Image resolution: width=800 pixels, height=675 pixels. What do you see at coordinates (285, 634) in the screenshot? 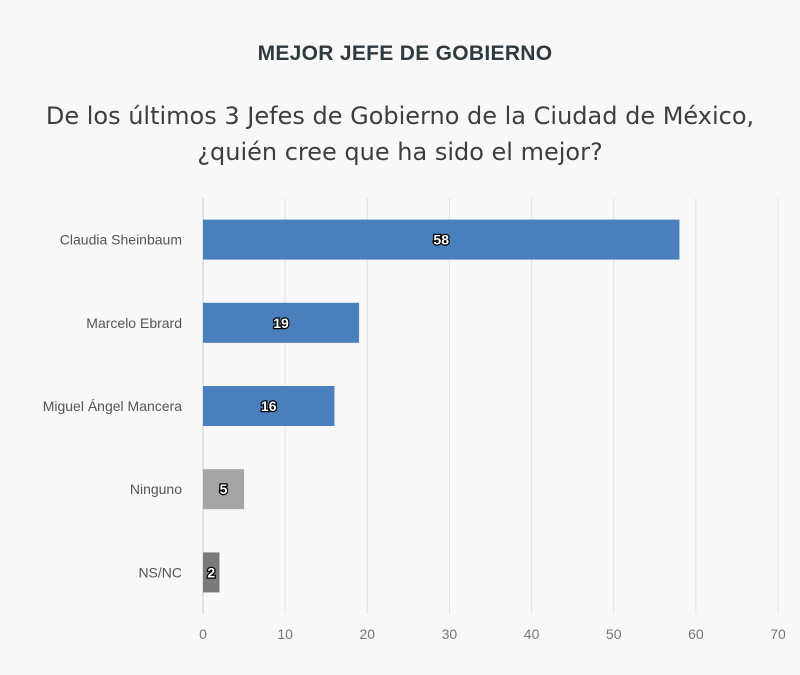
I see `x-tick-label: 10` at bounding box center [285, 634].